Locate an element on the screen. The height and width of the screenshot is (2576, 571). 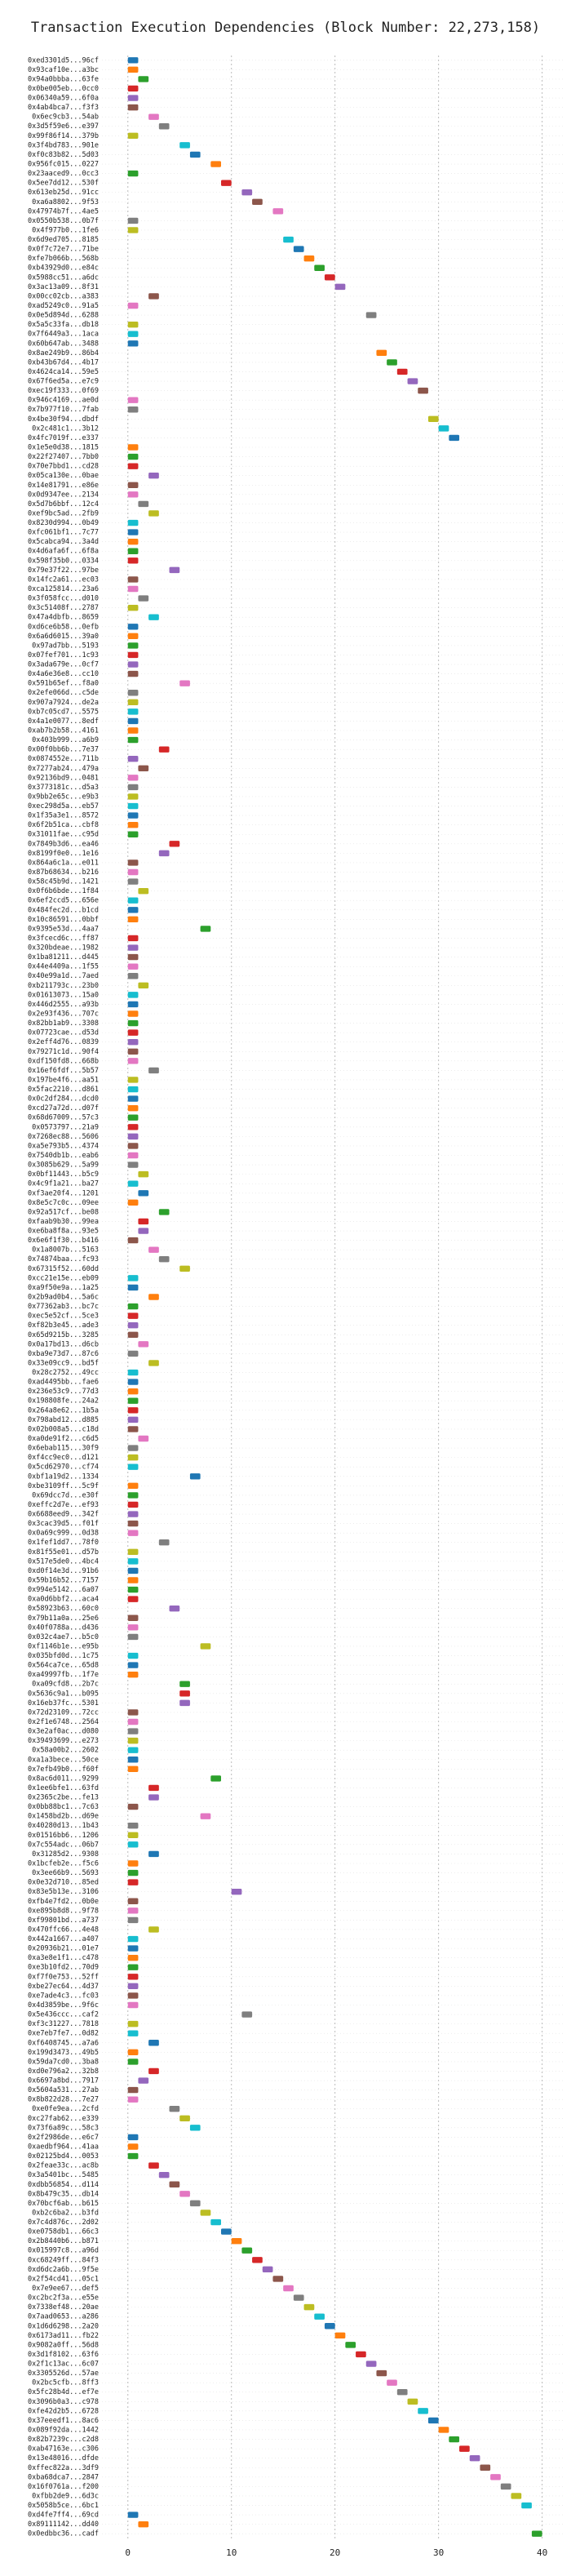
y-tick-label: 0x82b7239c...c2d8 is located at coordinates (64, 2440).